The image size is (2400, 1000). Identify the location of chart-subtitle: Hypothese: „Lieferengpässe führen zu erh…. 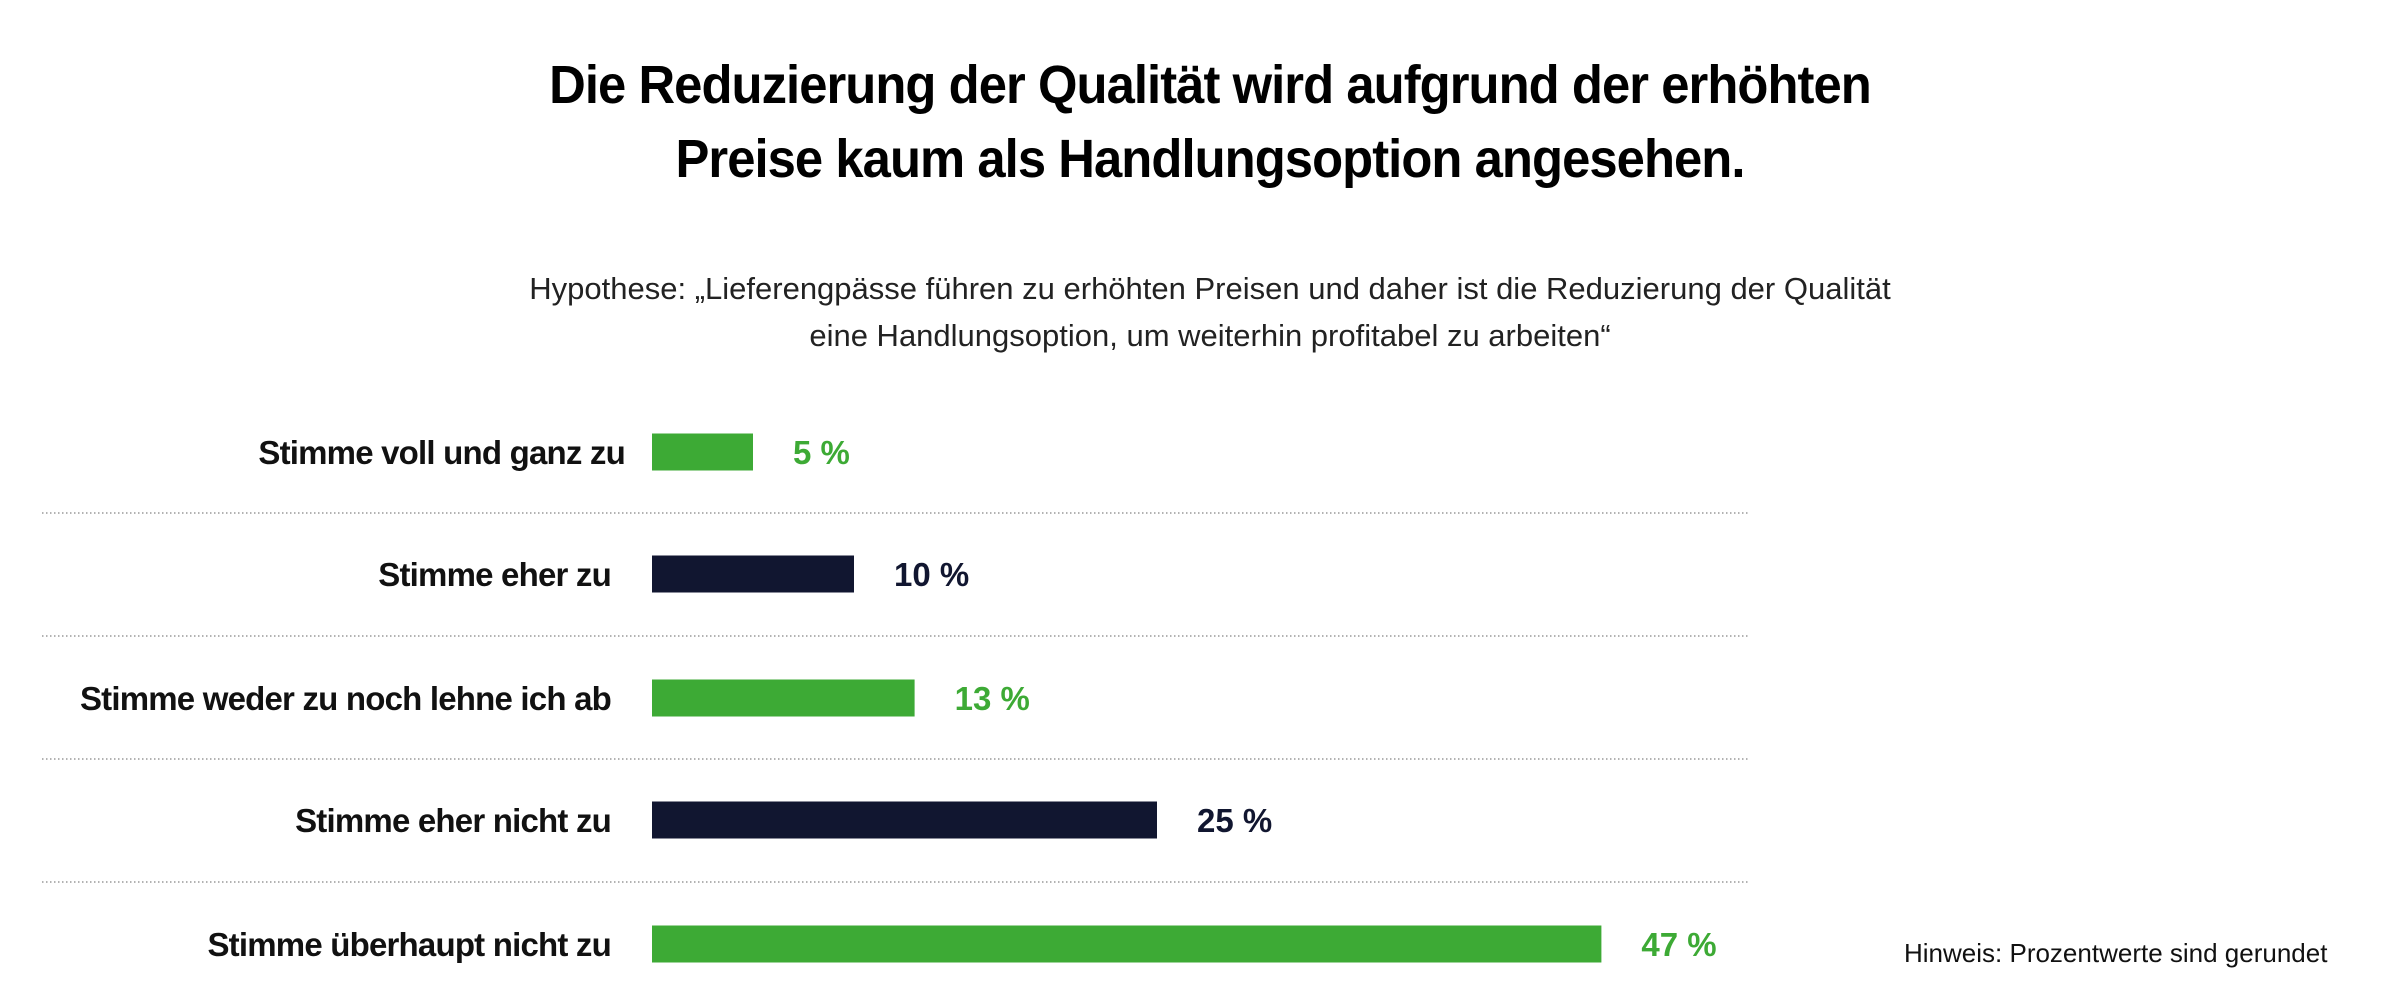
(1200, 312).